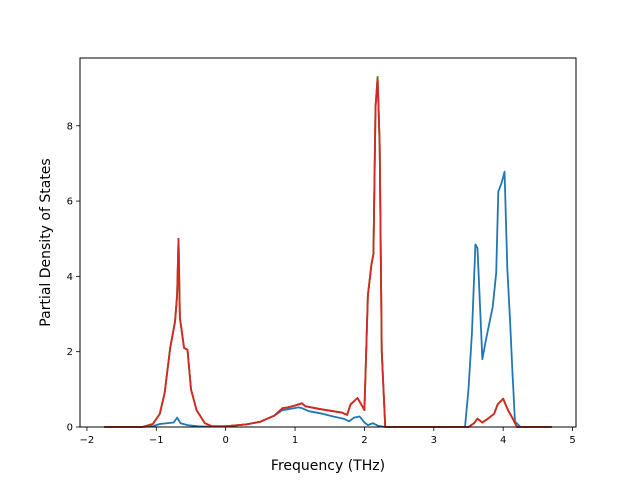 The height and width of the screenshot is (480, 640). I want to click on x-tick-label: 0, so click(225, 440).